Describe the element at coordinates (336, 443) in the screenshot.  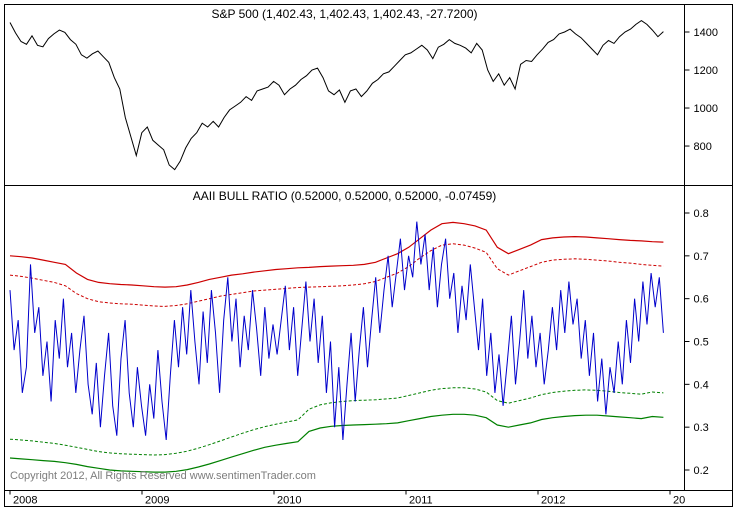
I see `lower-band-solid` at that location.